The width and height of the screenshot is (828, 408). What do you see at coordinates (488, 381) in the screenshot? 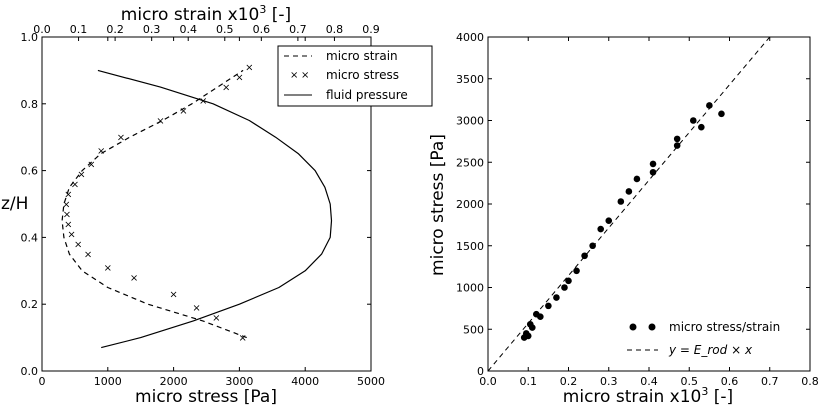
I see `right-x-tick-label: 0.0` at bounding box center [488, 381].